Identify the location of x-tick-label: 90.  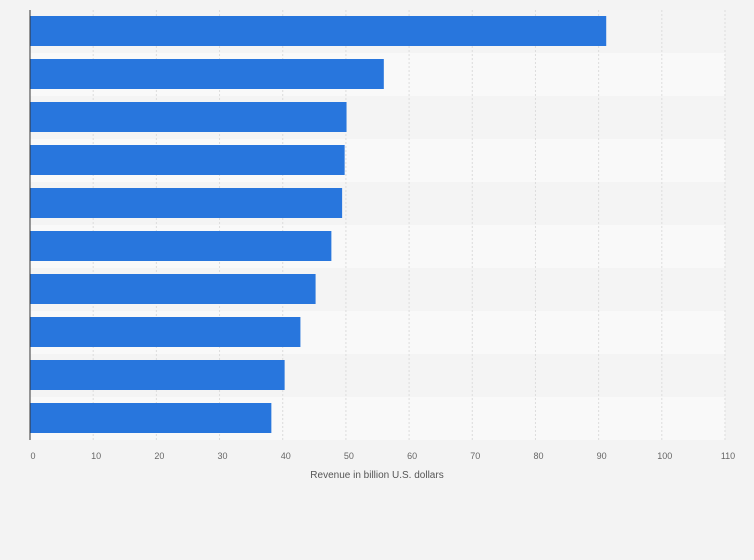
(602, 456).